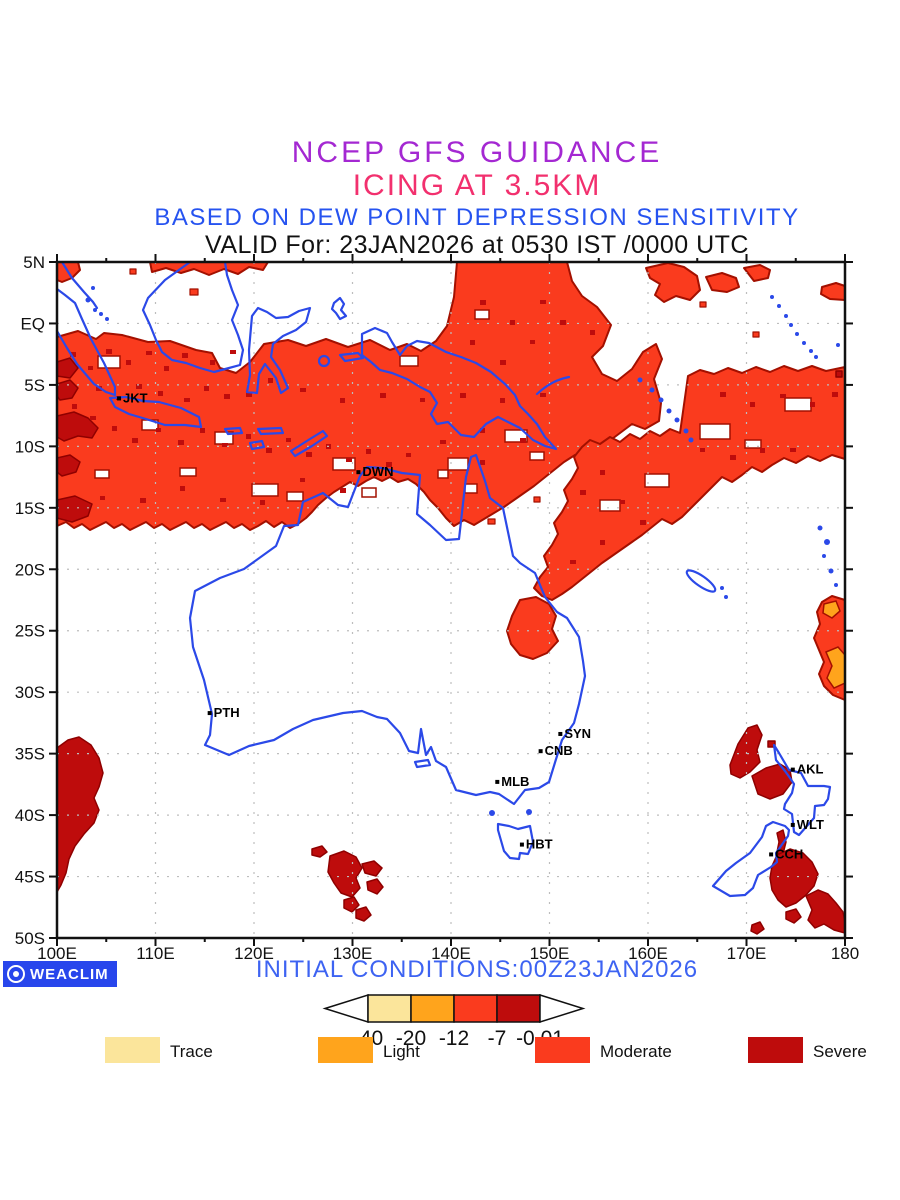 This screenshot has width=900, height=1200. I want to click on coast-australia, so click(387, 629).